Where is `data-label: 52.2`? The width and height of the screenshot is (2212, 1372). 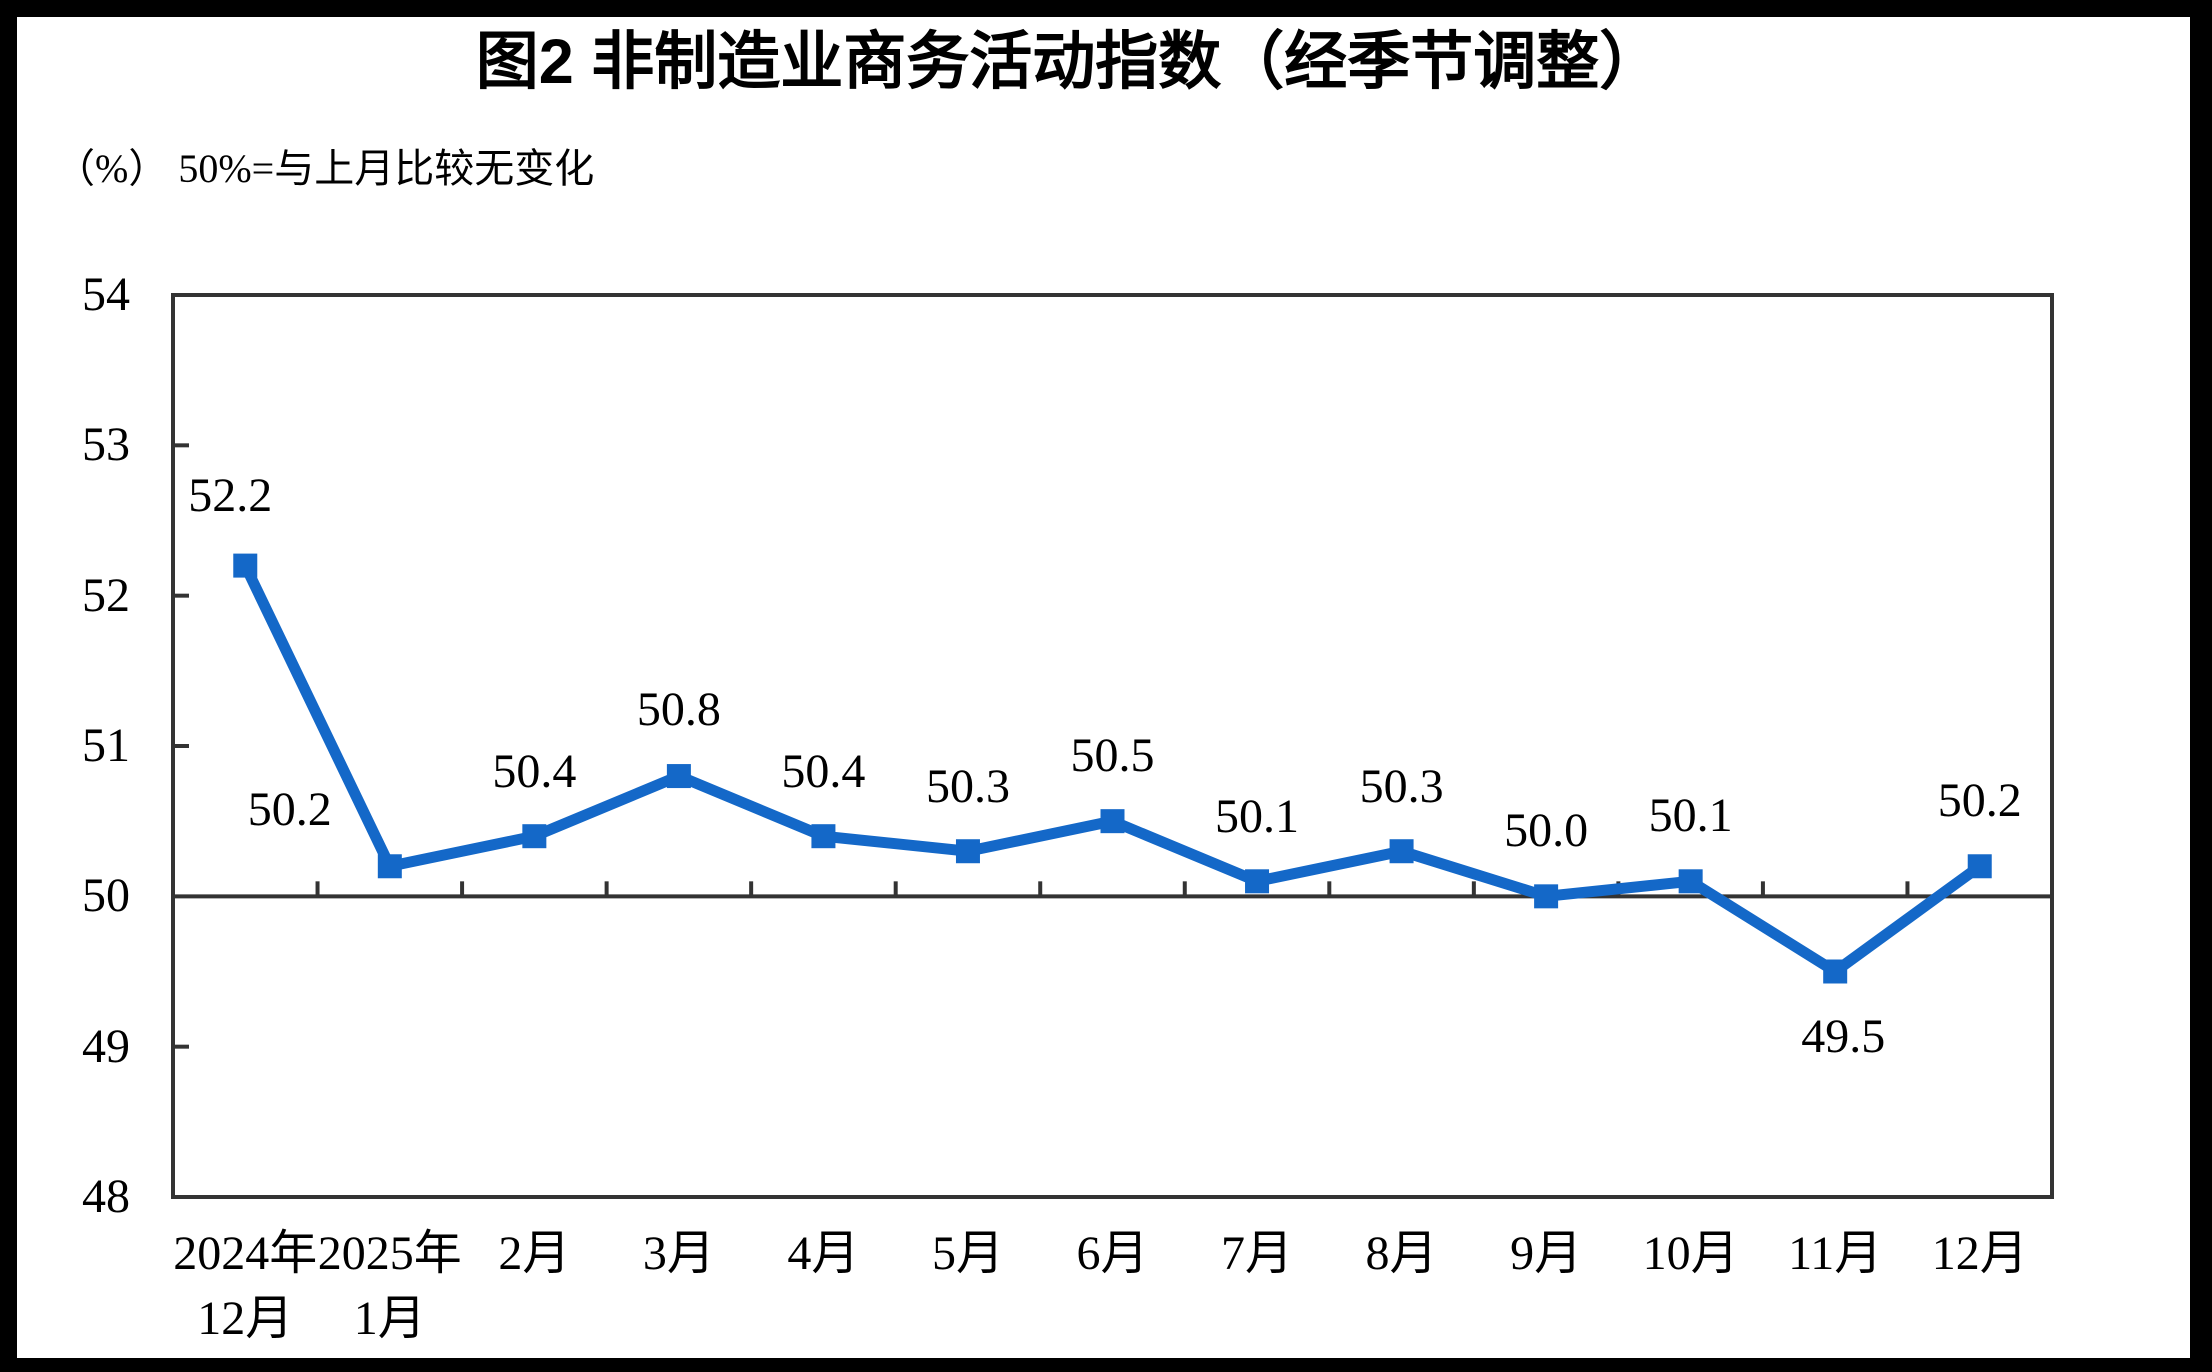
data-label: 52.2 is located at coordinates (230, 495).